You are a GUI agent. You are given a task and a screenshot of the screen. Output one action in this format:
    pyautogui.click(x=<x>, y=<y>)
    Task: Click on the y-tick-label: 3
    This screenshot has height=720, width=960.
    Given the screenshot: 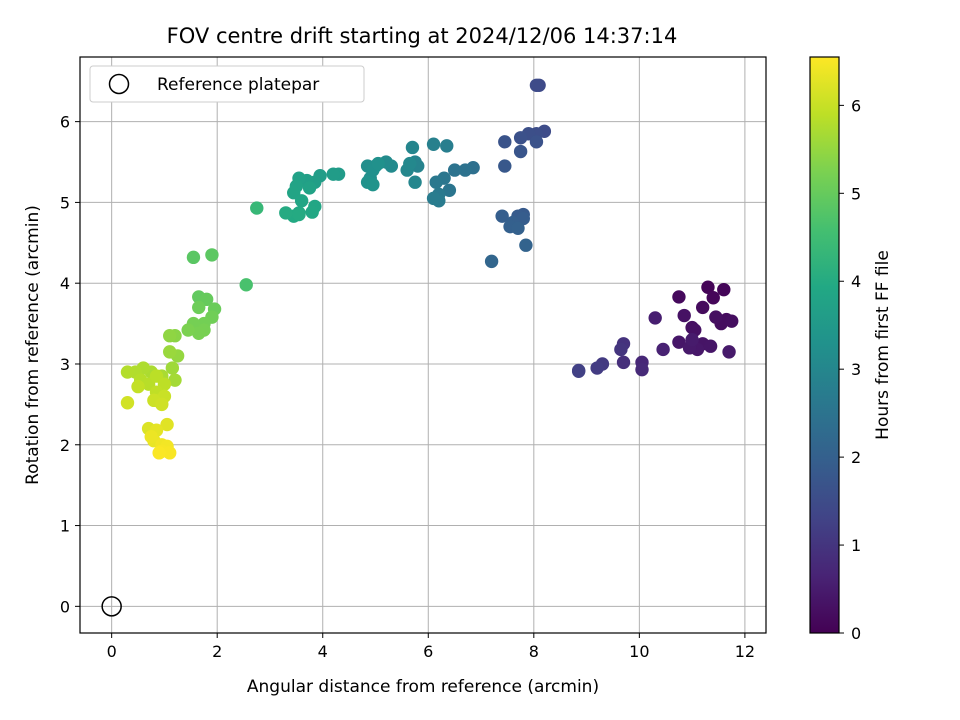 What is the action you would take?
    pyautogui.click(x=65, y=364)
    